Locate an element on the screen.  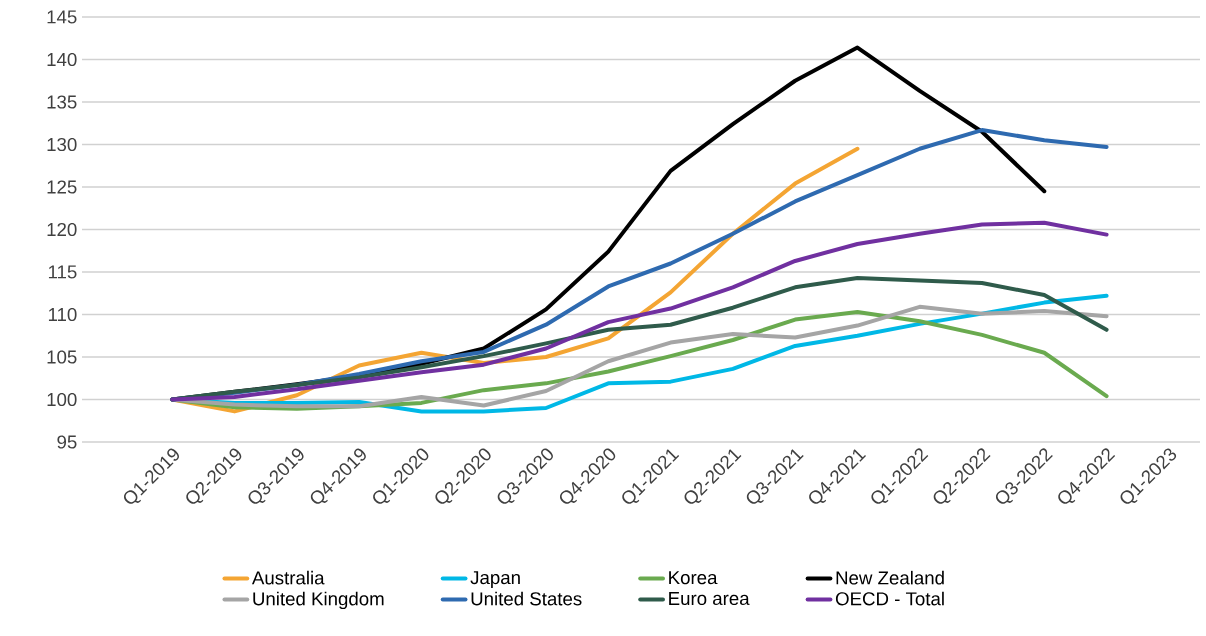
legend-label: Australia is located at coordinates (288, 577).